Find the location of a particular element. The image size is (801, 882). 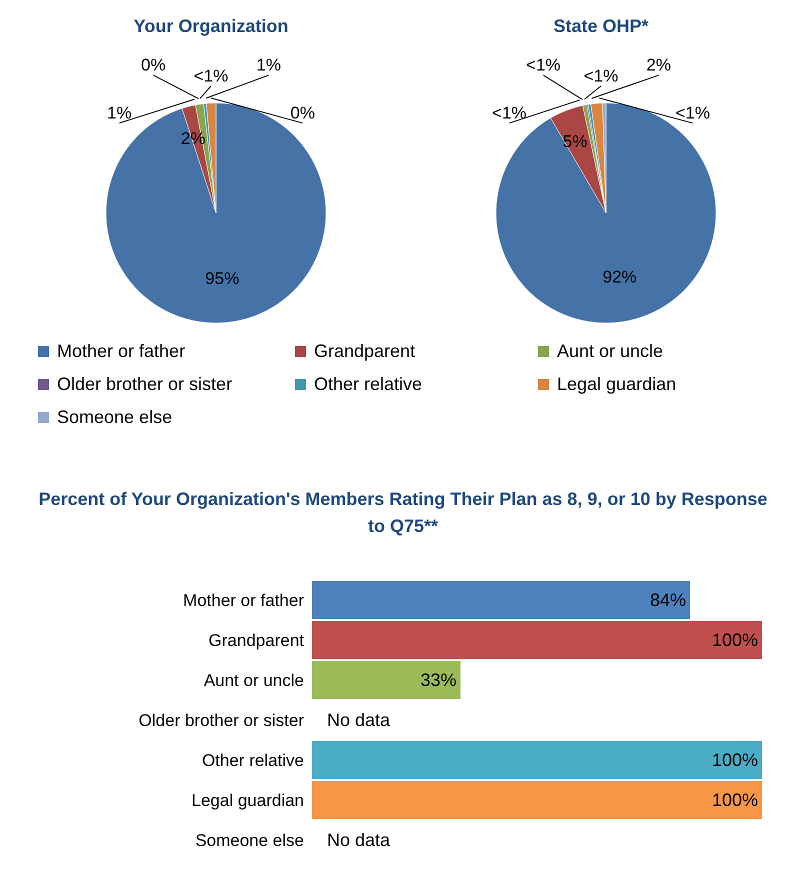

y-tick-label: Mother or father is located at coordinates (243, 600).